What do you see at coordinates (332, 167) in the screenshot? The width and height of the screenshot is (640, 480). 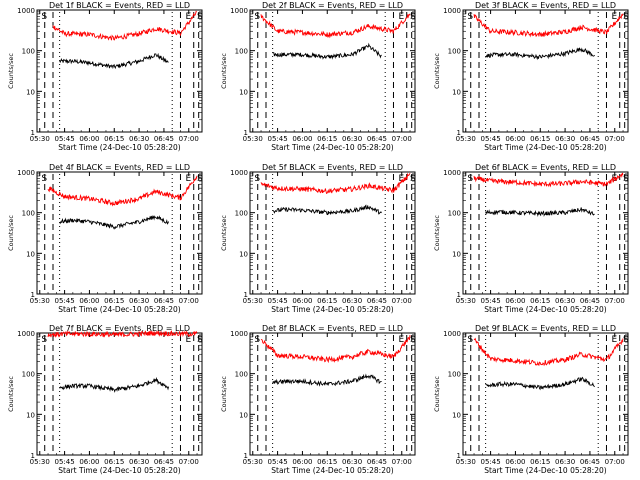 I see `panel-title: Det 5f BLACK = Events, RED = LLD` at bounding box center [332, 167].